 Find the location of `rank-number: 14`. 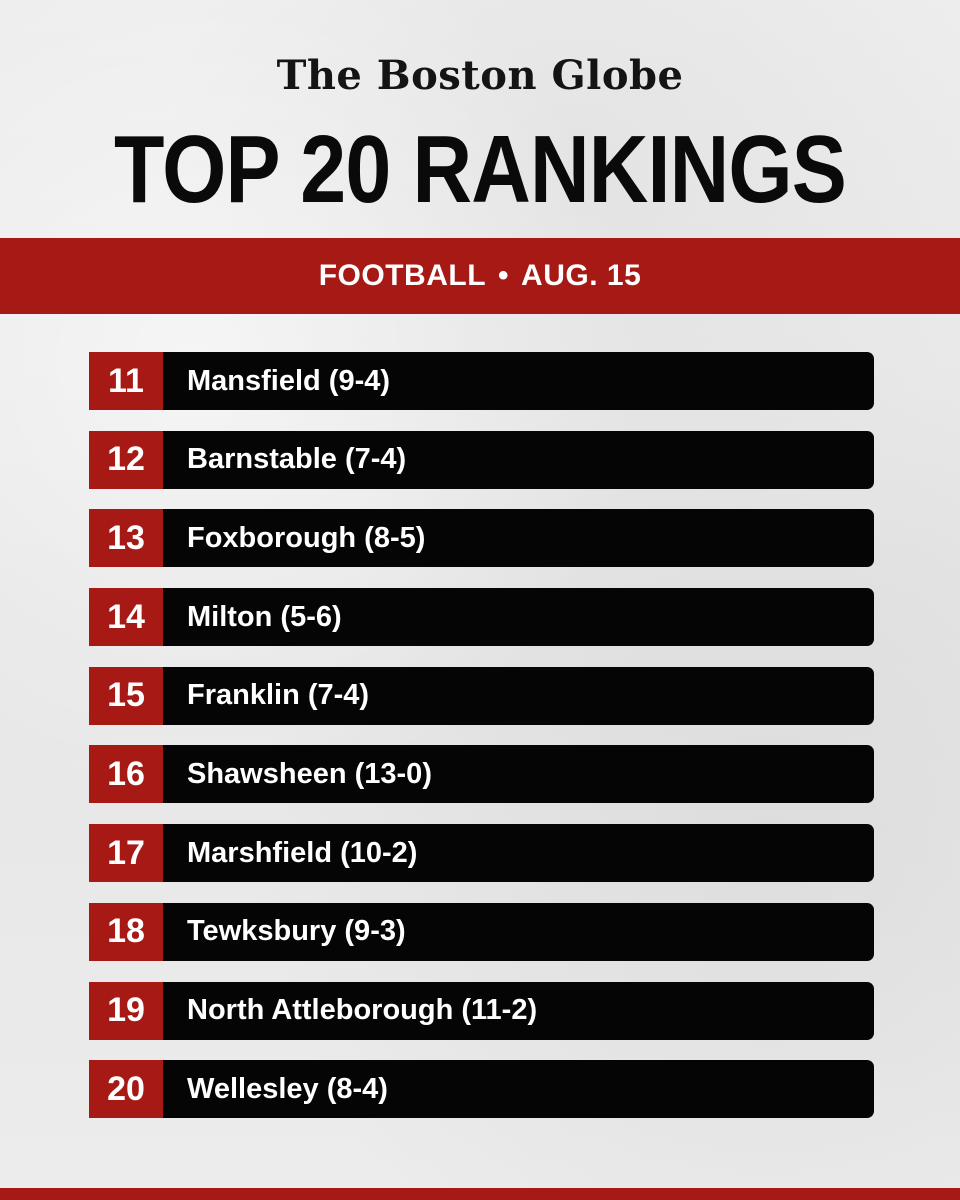

rank-number: 14 is located at coordinates (126, 617).